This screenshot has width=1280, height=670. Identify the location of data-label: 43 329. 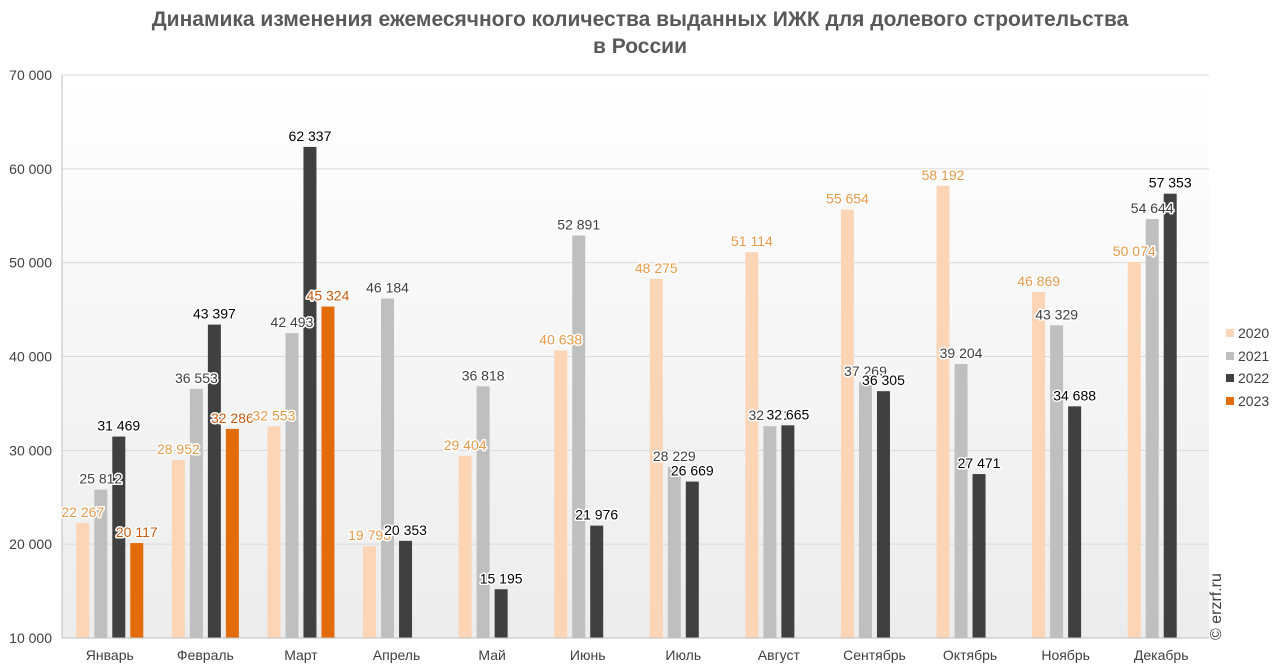
(1056, 314).